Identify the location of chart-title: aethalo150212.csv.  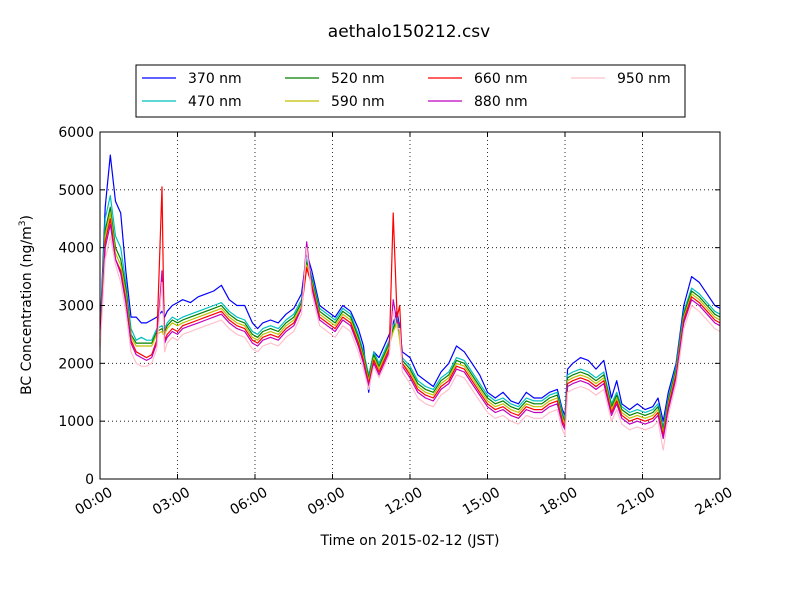
(409, 32).